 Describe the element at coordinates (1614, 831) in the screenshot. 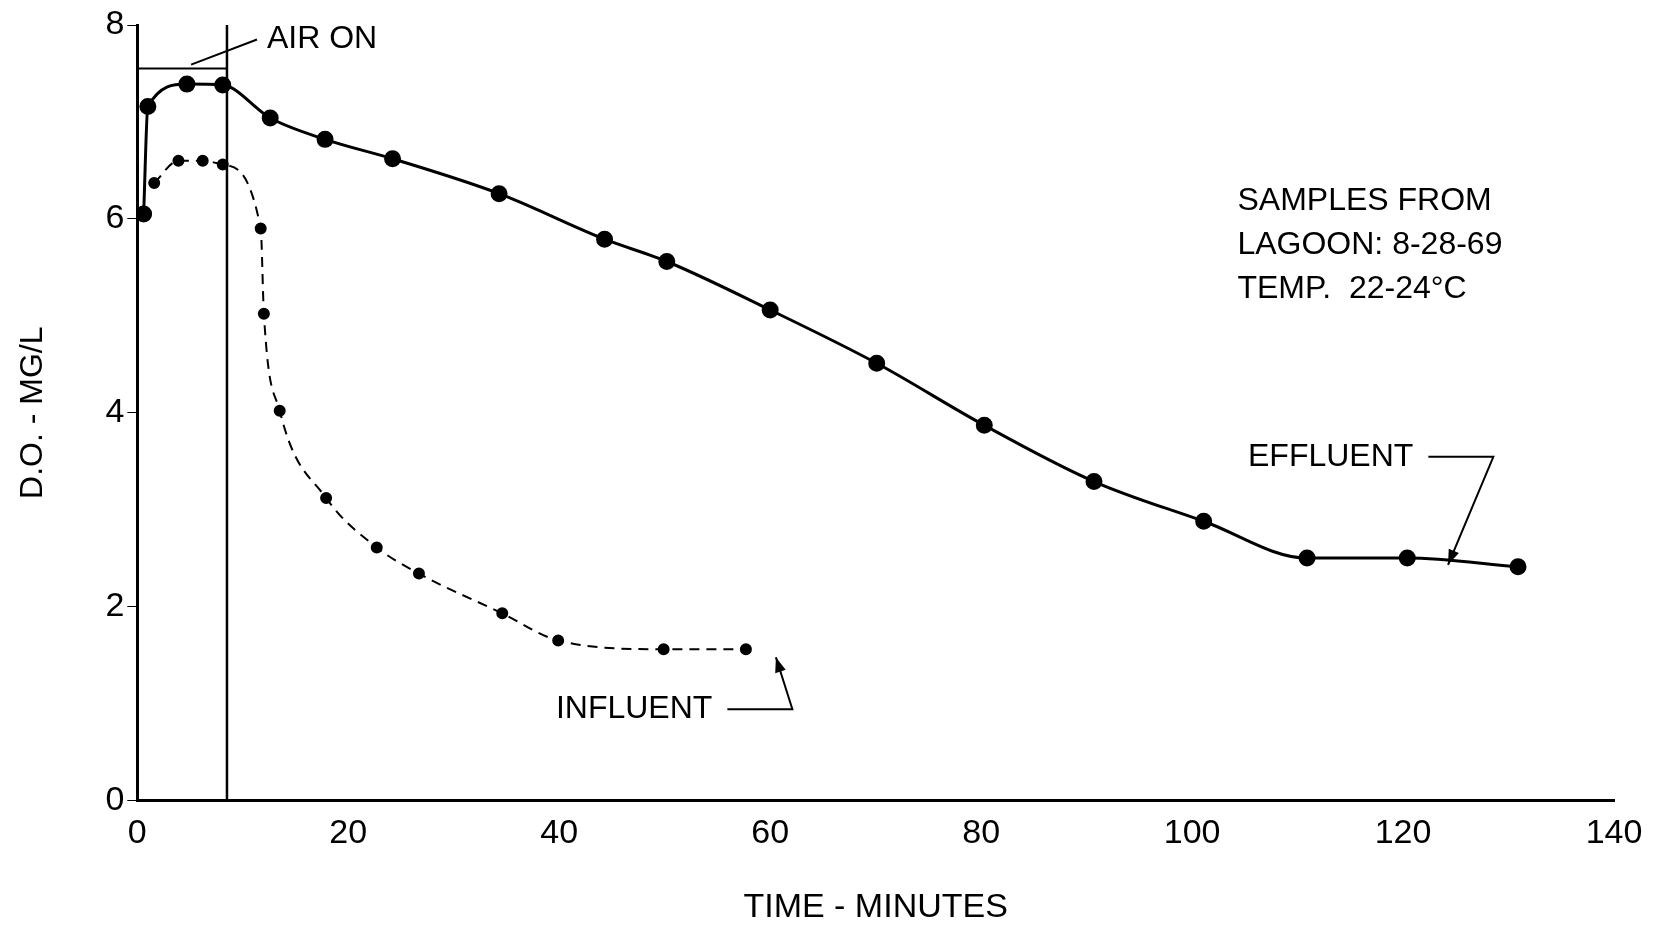

I see `x-tick-label: 140` at that location.